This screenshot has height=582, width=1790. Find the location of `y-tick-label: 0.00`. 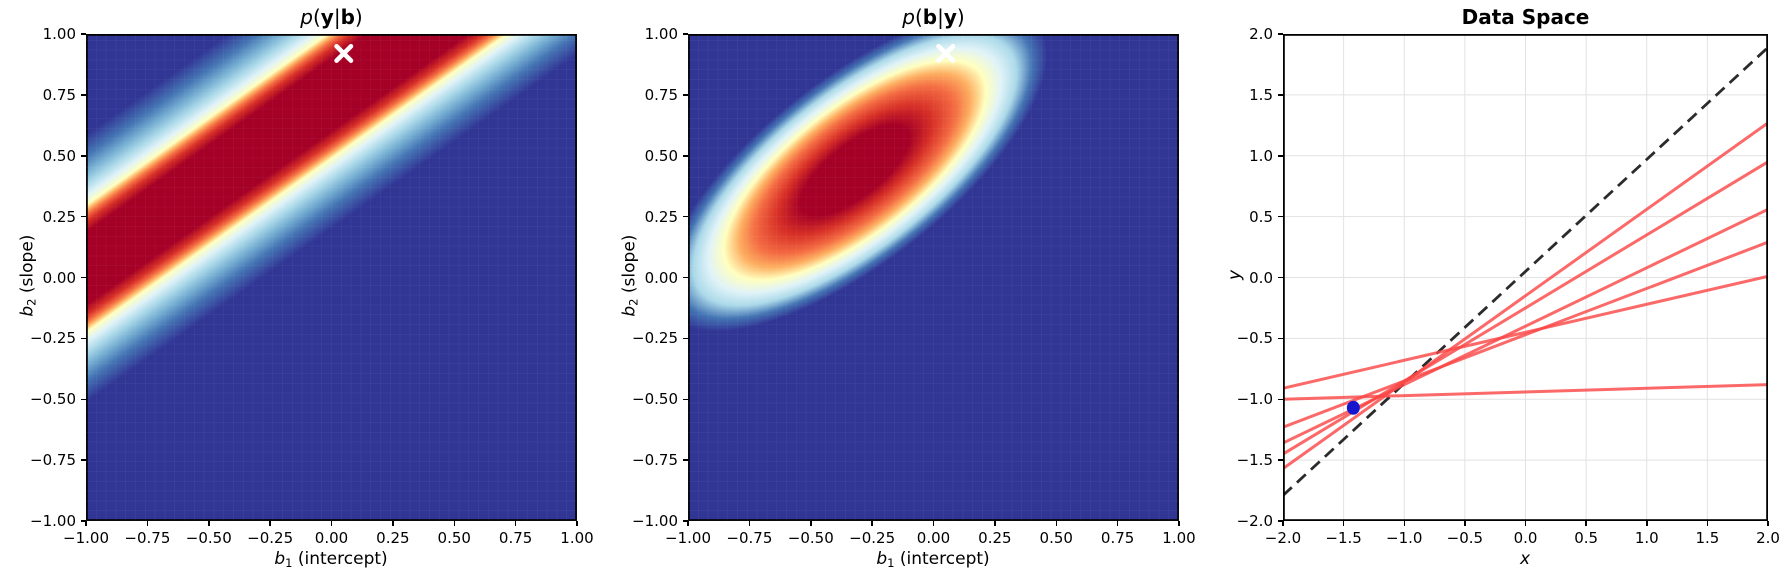

y-tick-label: 0.00 is located at coordinates (59, 277).